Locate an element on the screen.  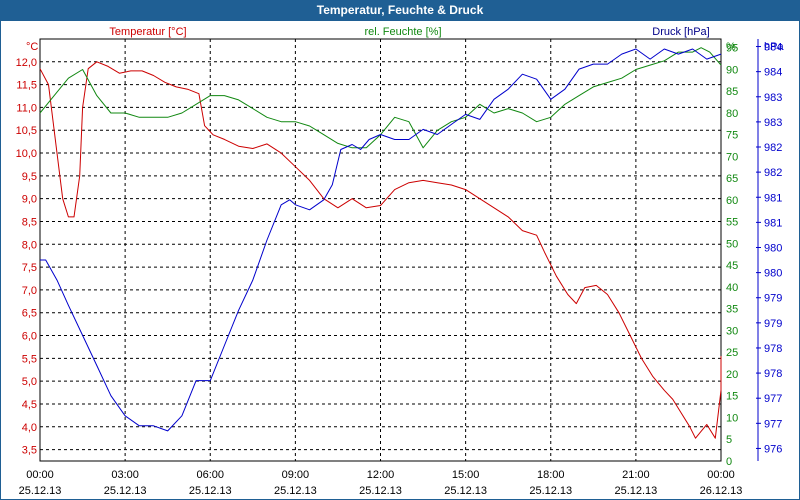
chart-title: Temperatur, Feuchte & Druck is located at coordinates (400, 10).